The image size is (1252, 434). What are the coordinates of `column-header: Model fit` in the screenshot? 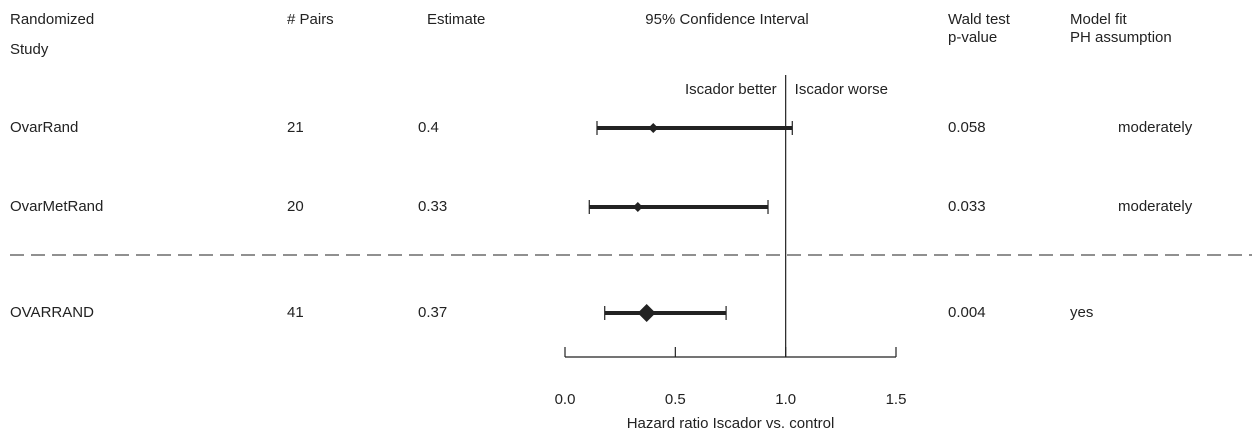 It's located at (1099, 19).